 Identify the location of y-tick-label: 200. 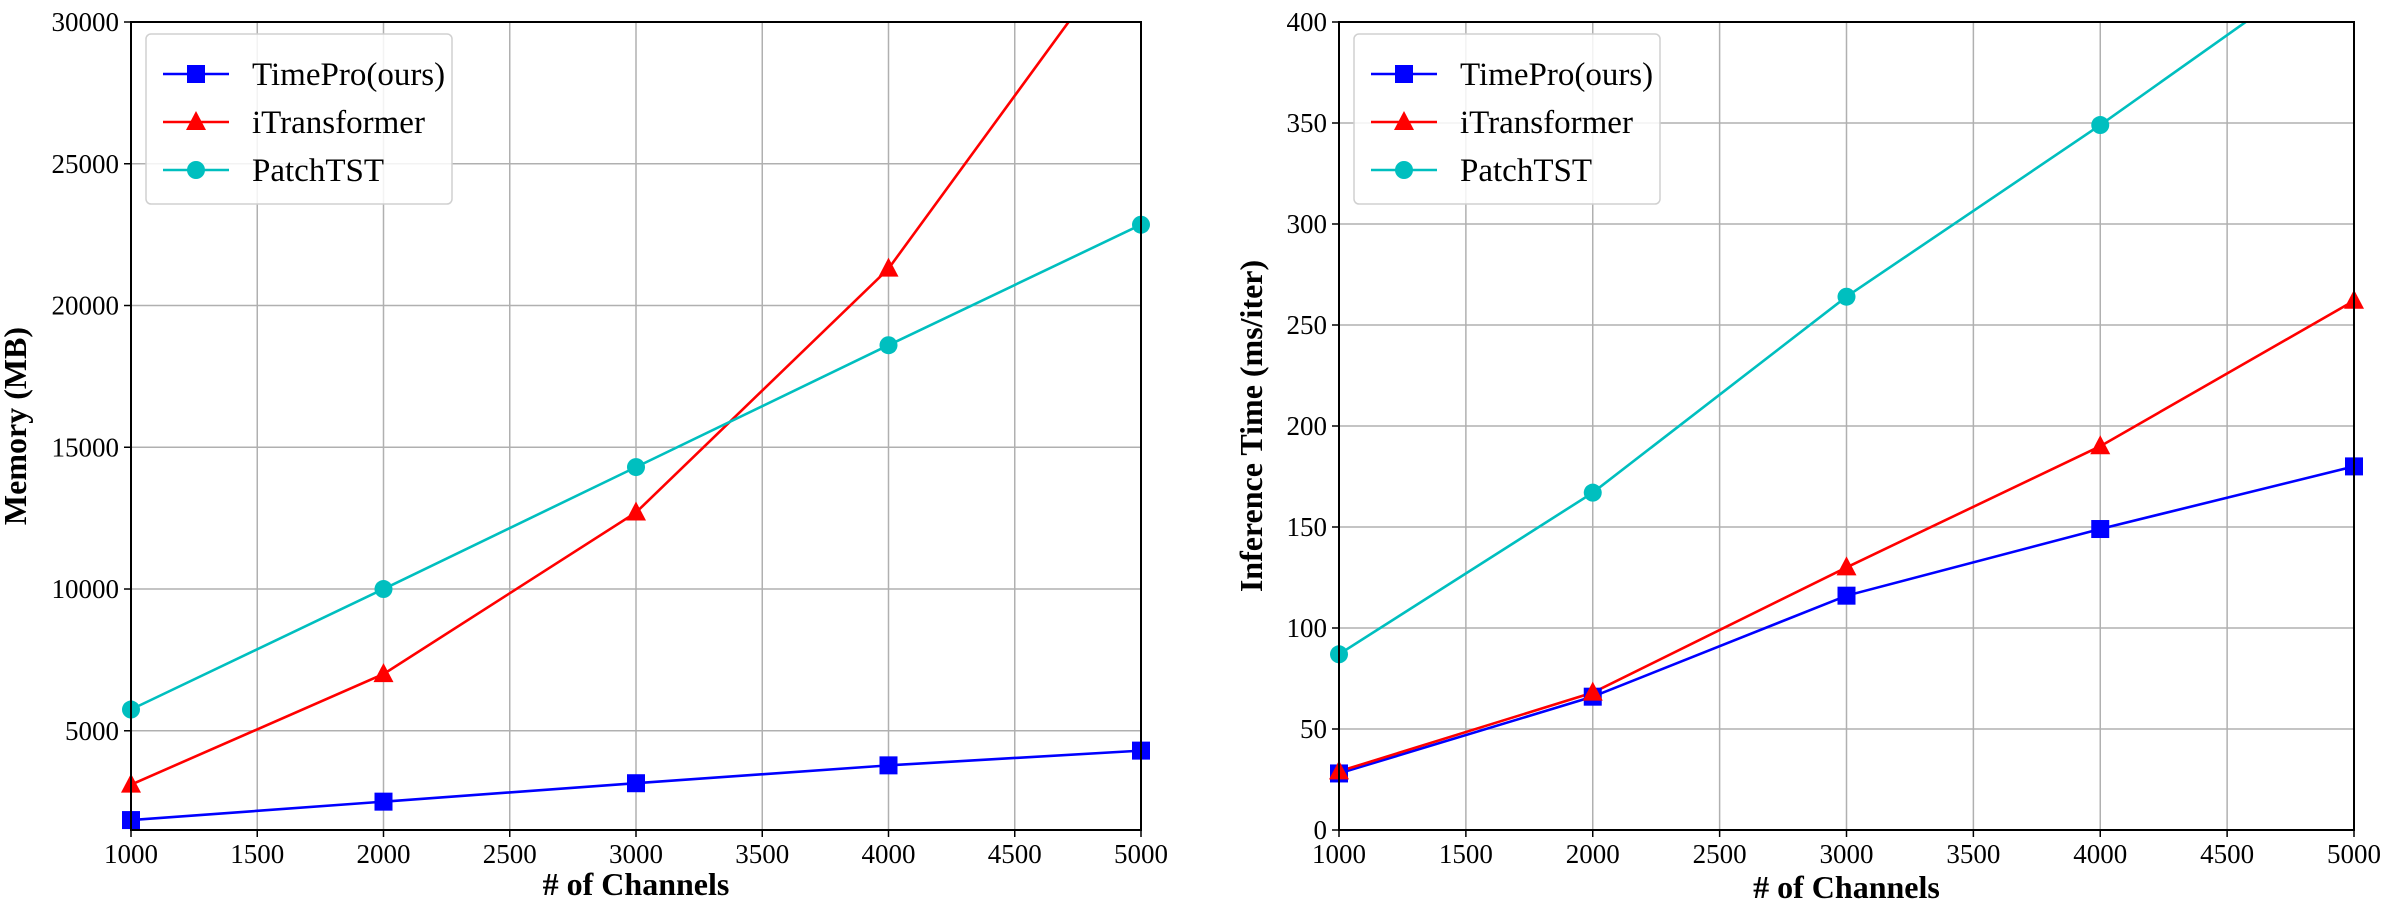
(1307, 426).